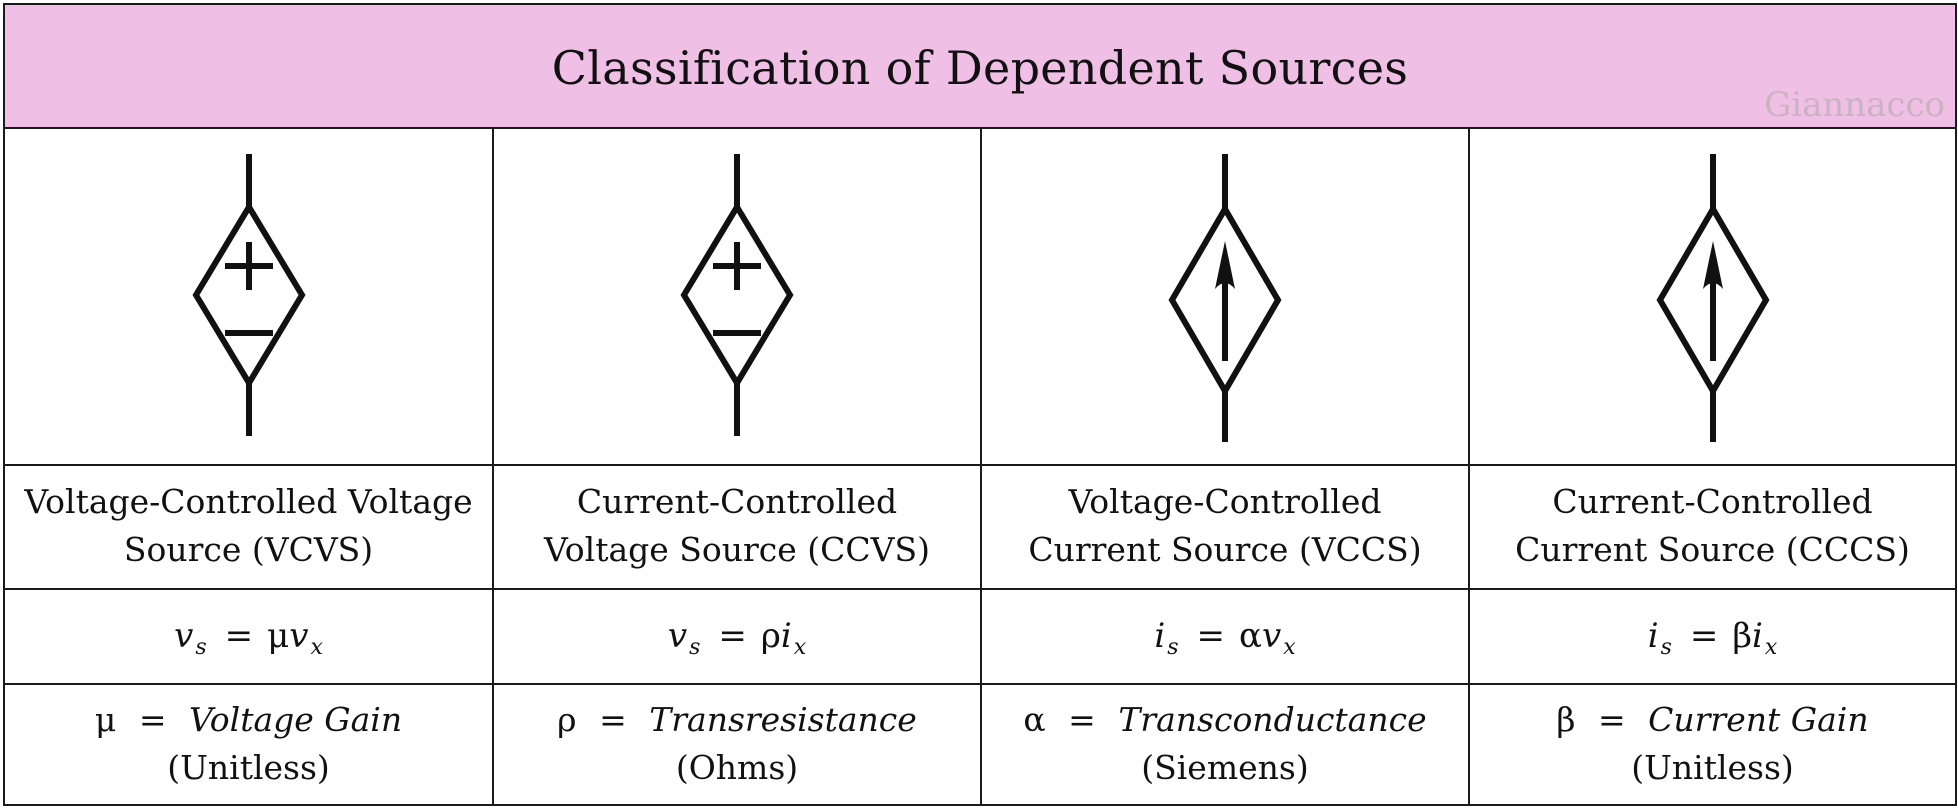  I want to click on parameter-name: Transconductance, so click(1272, 719).